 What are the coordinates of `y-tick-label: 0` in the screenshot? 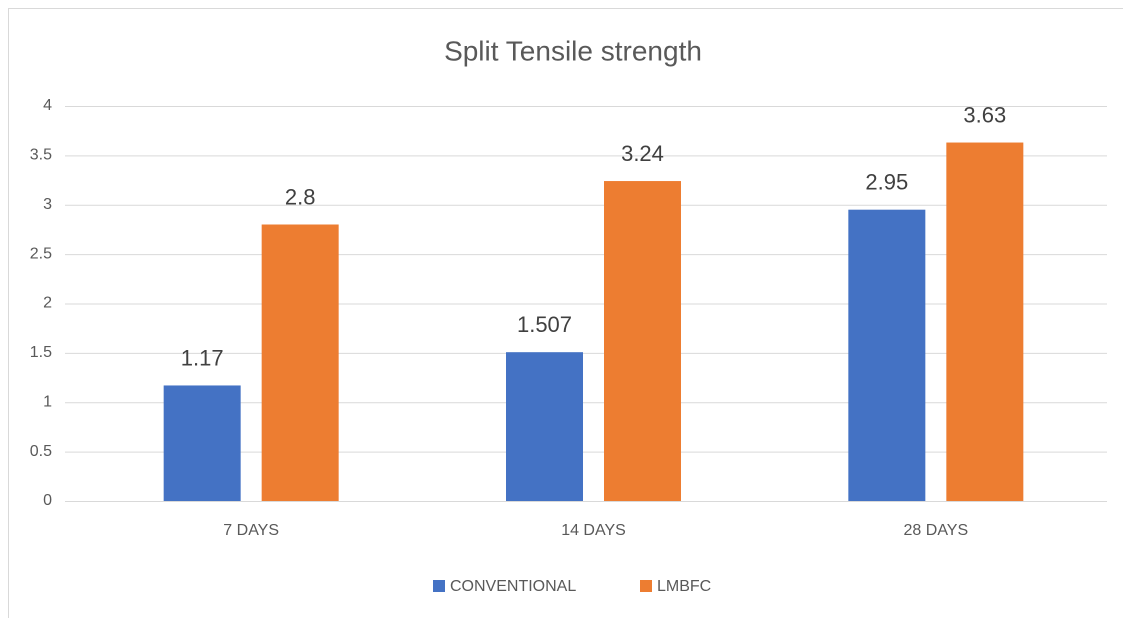 It's located at (47, 500).